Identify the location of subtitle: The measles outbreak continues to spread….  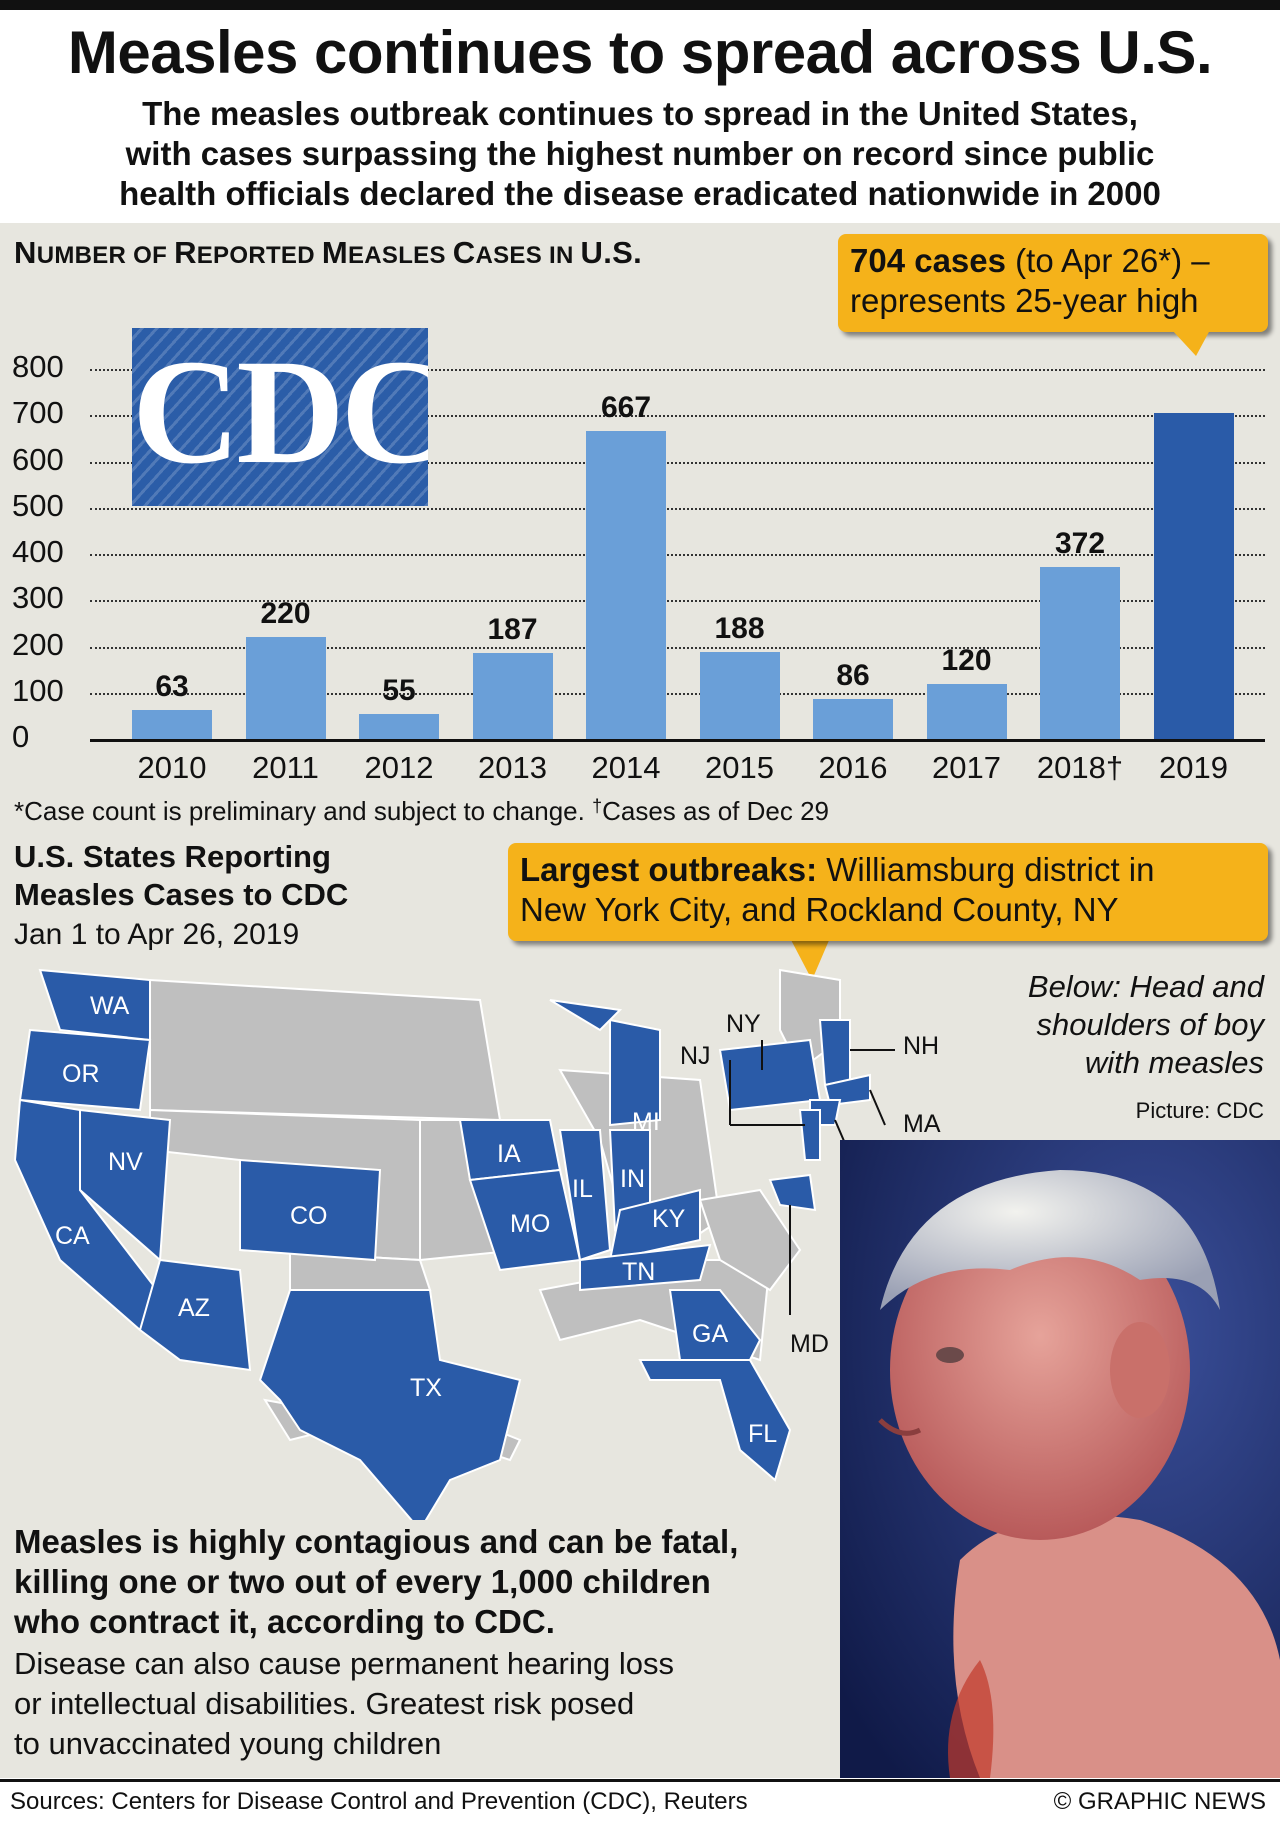
(640, 154).